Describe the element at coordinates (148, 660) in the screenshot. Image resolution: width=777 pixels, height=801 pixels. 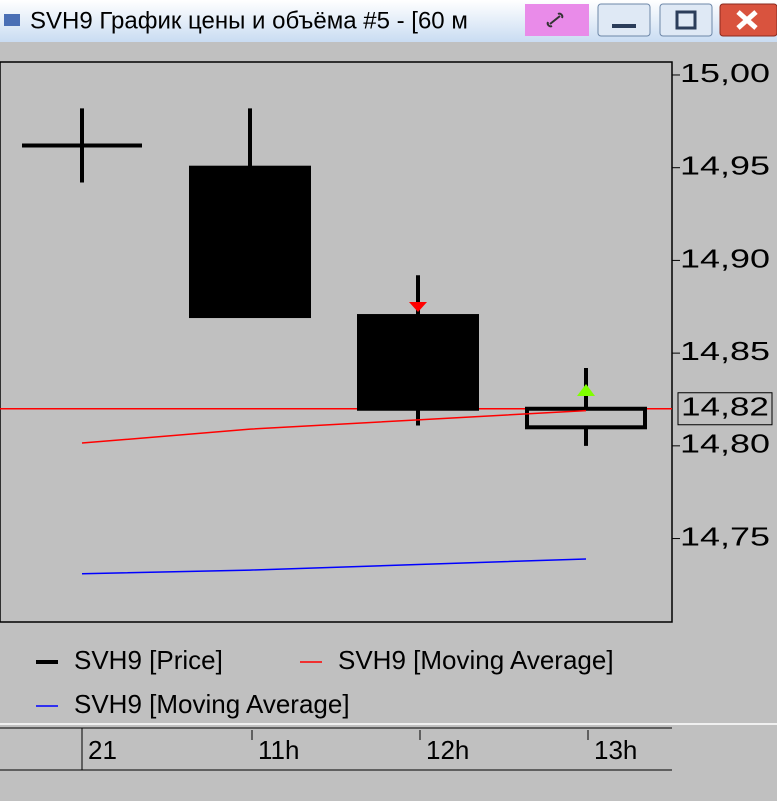
I see `legend-label: SVH9 [Price]` at that location.